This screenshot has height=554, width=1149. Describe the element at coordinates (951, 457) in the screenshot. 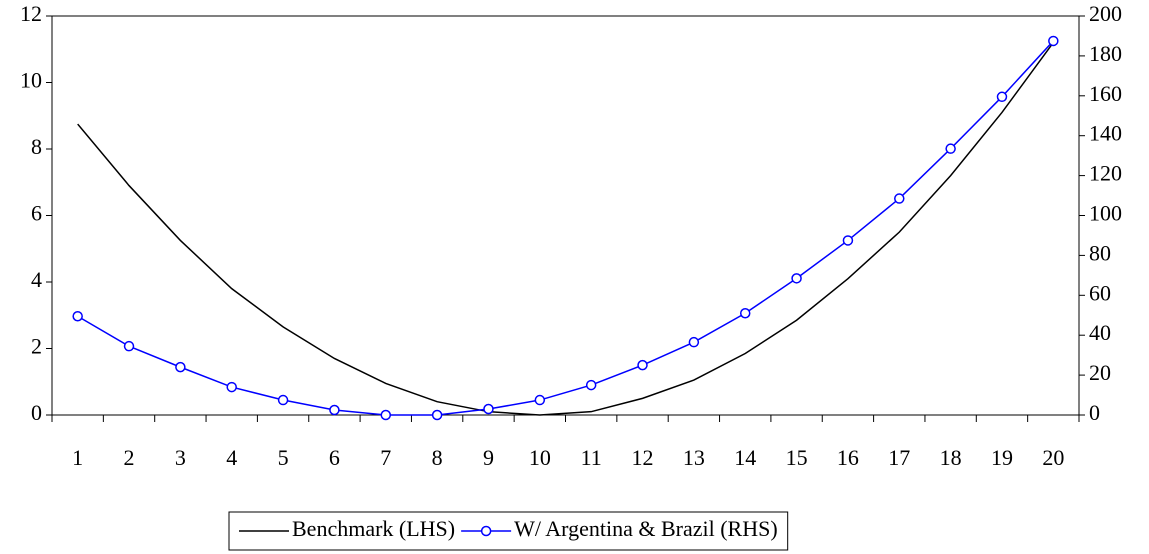

I see `x-tick-label: 18` at that location.